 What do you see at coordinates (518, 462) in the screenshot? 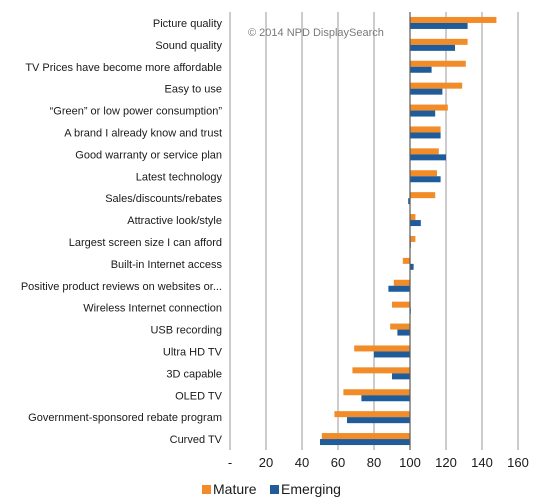
I see `x-tick-label: 160` at bounding box center [518, 462].